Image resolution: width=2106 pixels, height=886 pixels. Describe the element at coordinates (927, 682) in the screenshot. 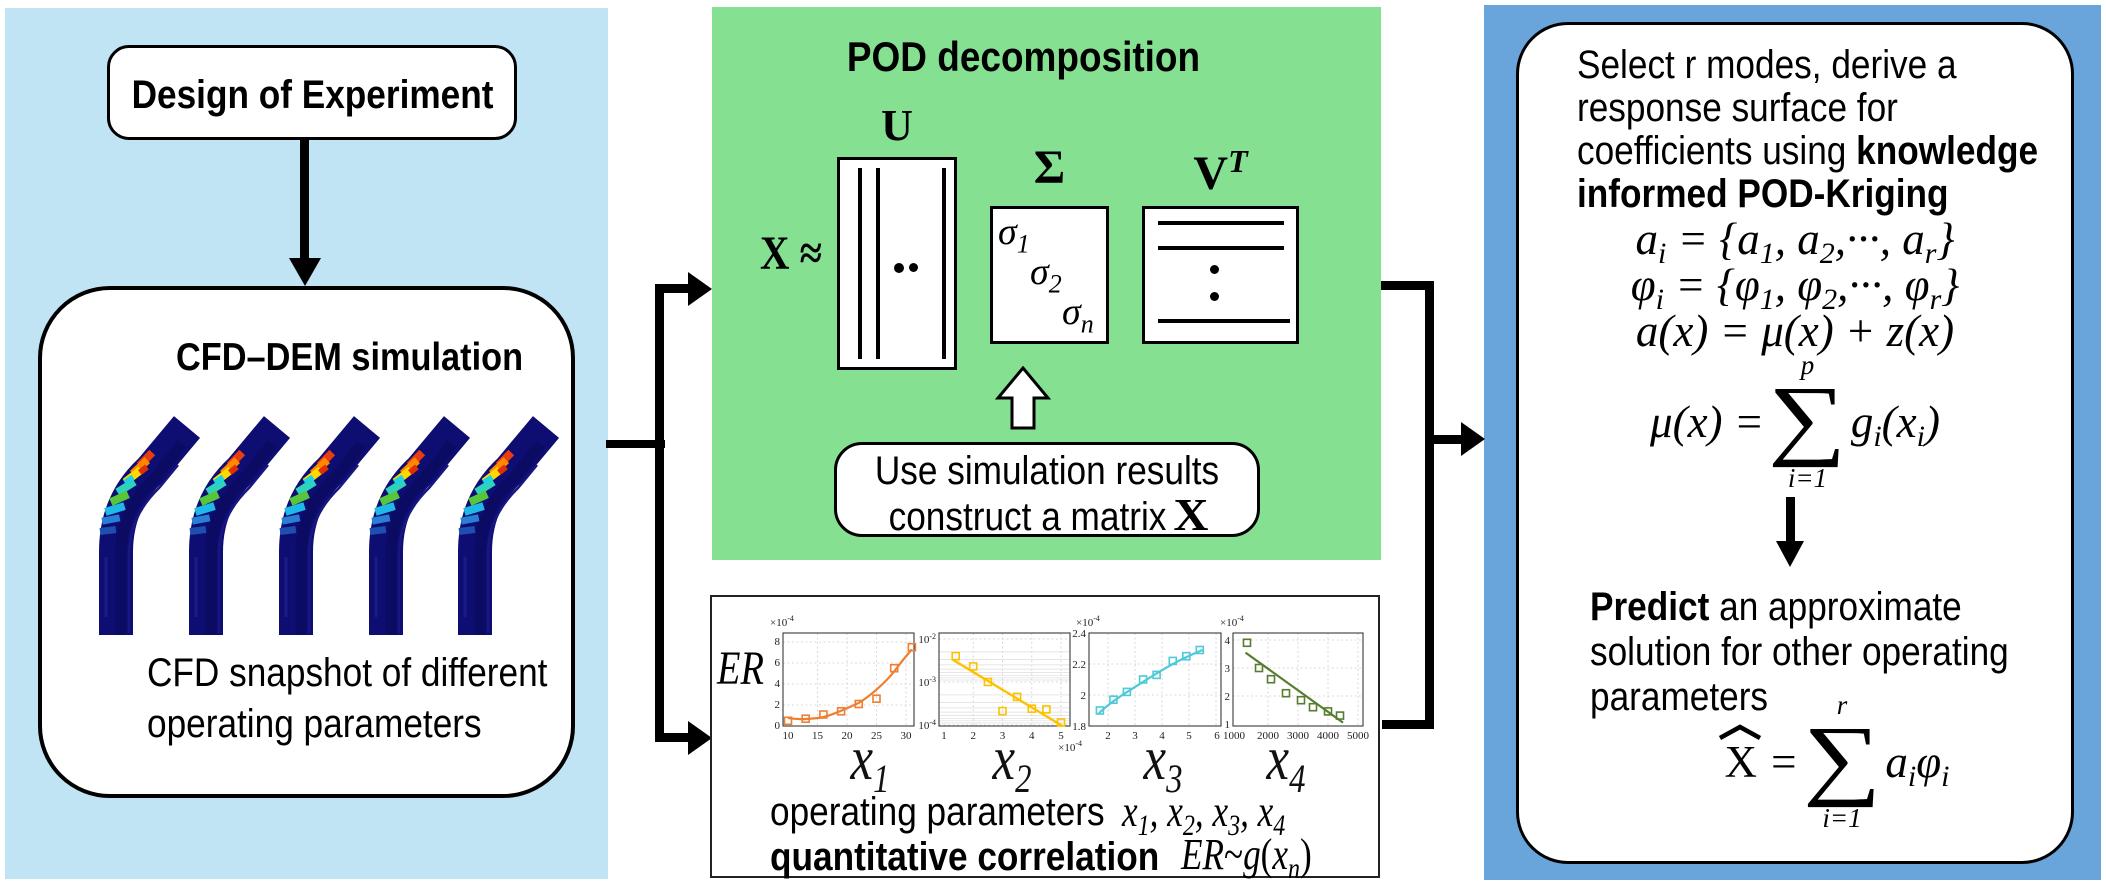

I see `svg-text: 10⁻³` at that location.